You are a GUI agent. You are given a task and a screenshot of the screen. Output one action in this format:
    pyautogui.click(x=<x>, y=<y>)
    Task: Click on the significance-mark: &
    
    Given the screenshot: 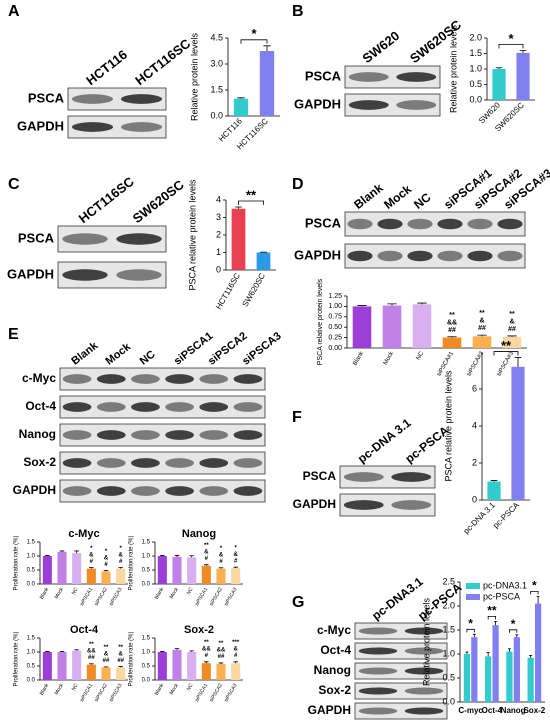 What is the action you would take?
    pyautogui.click(x=221, y=556)
    